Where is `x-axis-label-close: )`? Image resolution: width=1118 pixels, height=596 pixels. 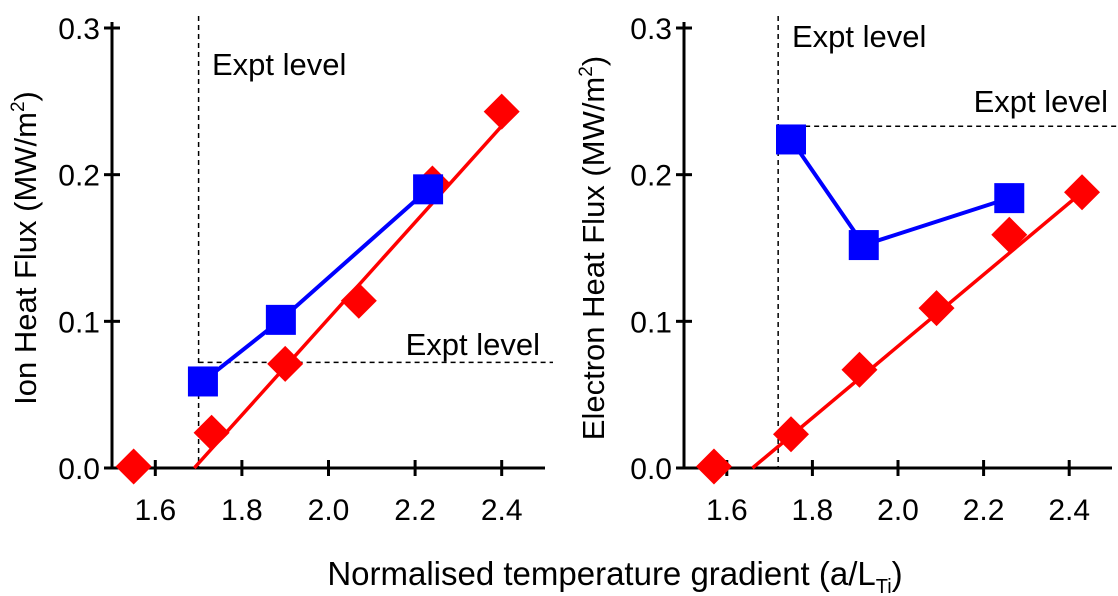 x-axis-label-close: ) is located at coordinates (897, 573).